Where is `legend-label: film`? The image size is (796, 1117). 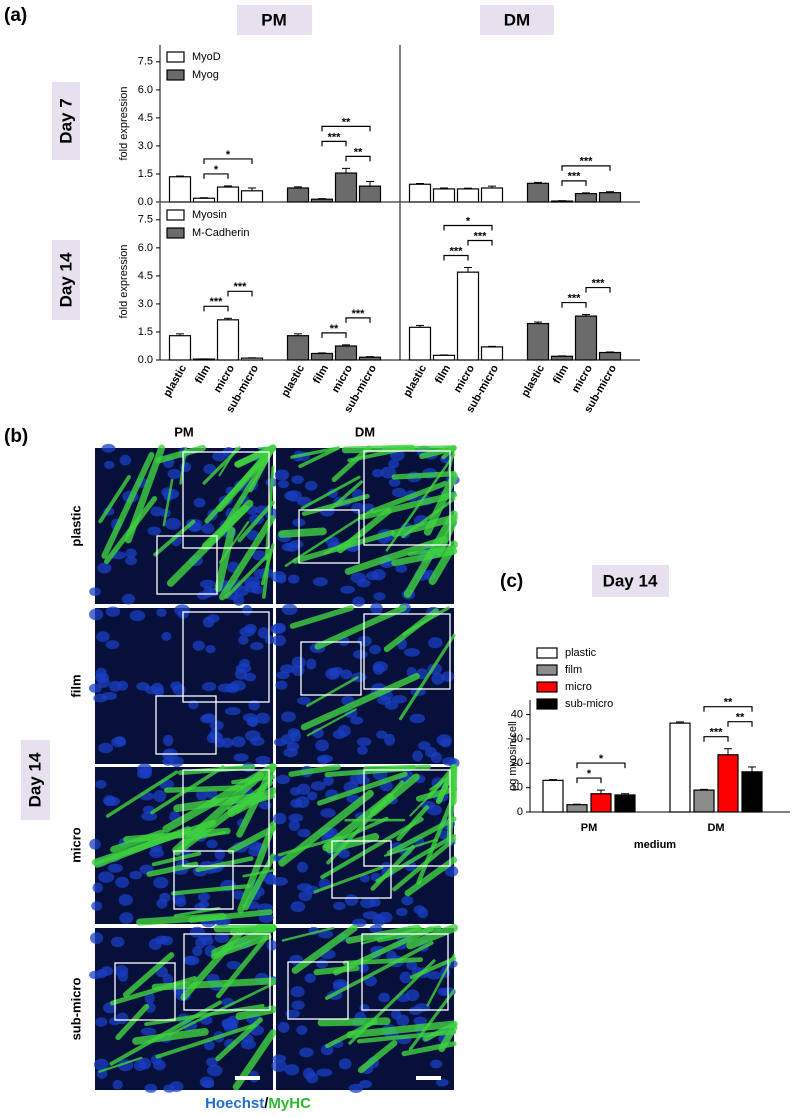
legend-label: film is located at coordinates (573, 670).